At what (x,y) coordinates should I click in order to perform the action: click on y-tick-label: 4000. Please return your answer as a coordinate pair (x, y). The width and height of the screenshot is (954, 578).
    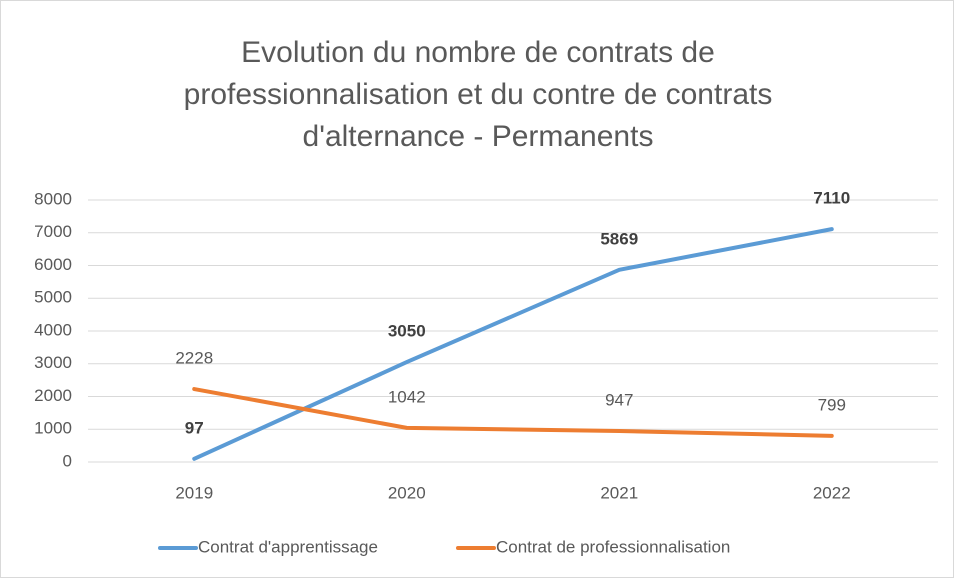
    Looking at the image, I should click on (53, 329).